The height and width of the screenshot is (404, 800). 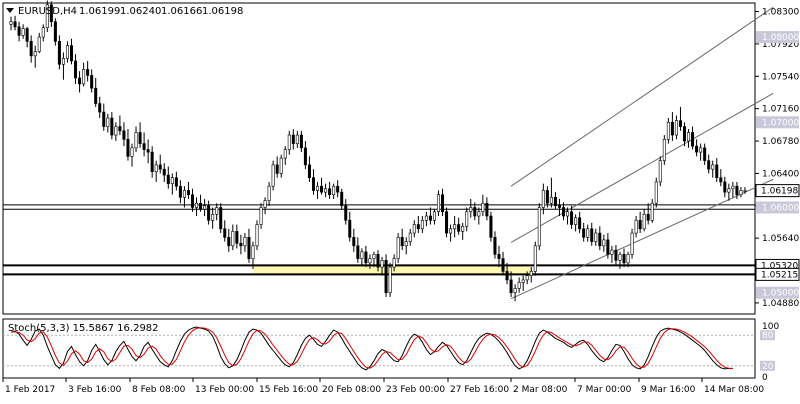 What do you see at coordinates (779, 266) in the screenshot?
I see `price-tag-label: 1.05320` at bounding box center [779, 266].